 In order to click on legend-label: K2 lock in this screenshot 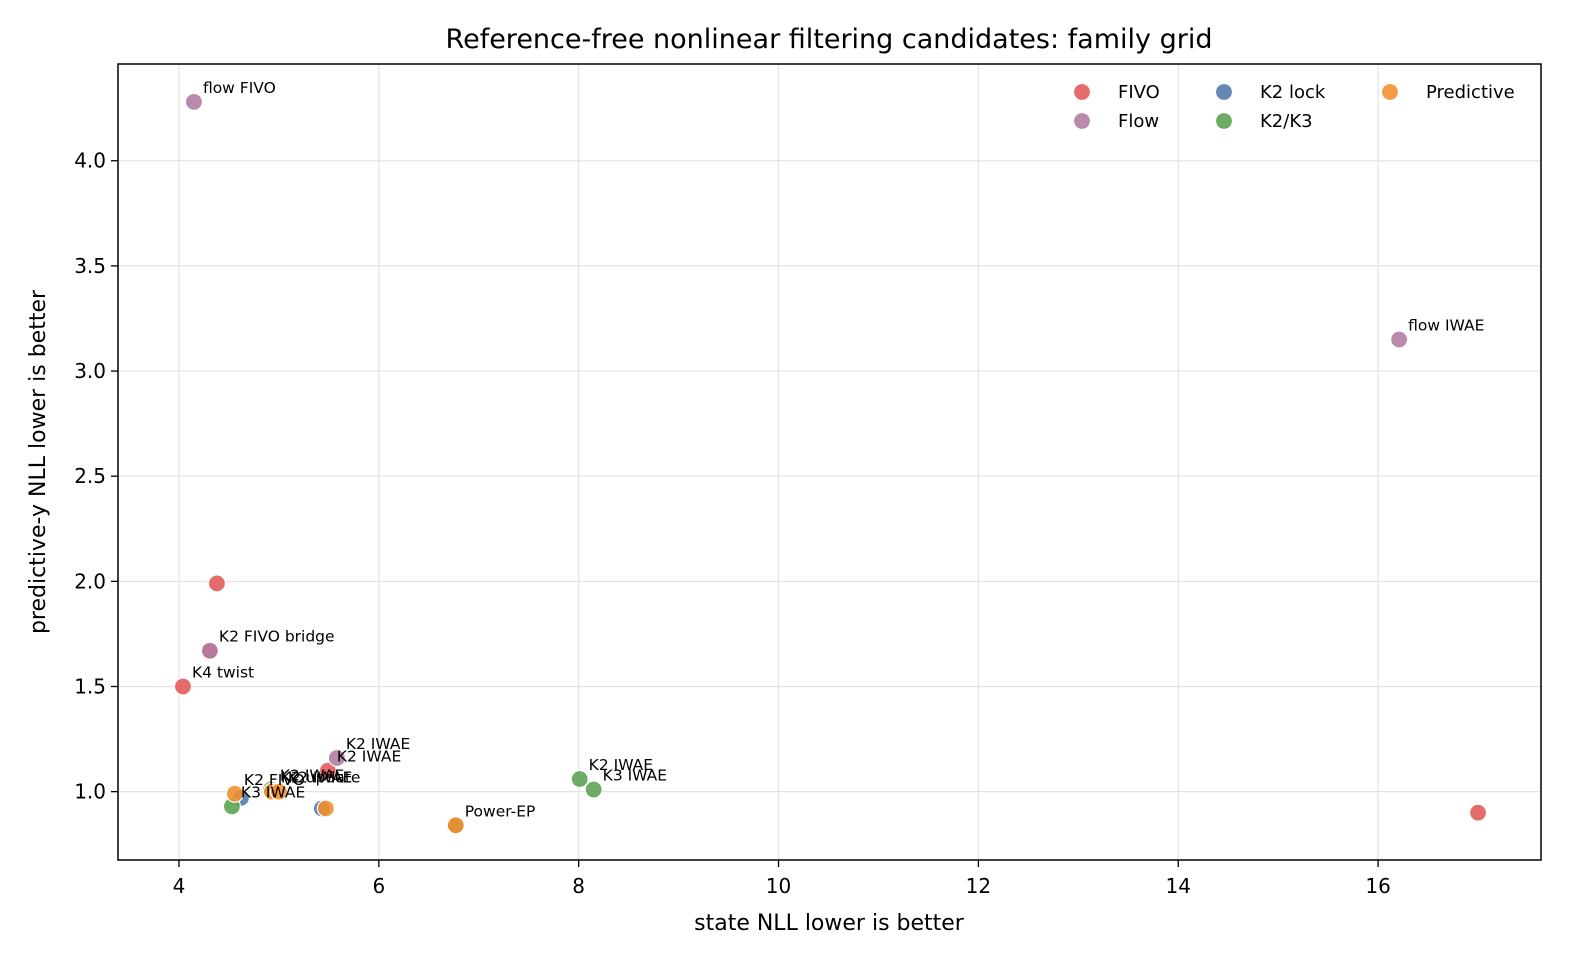, I will do `click(1293, 92)`.